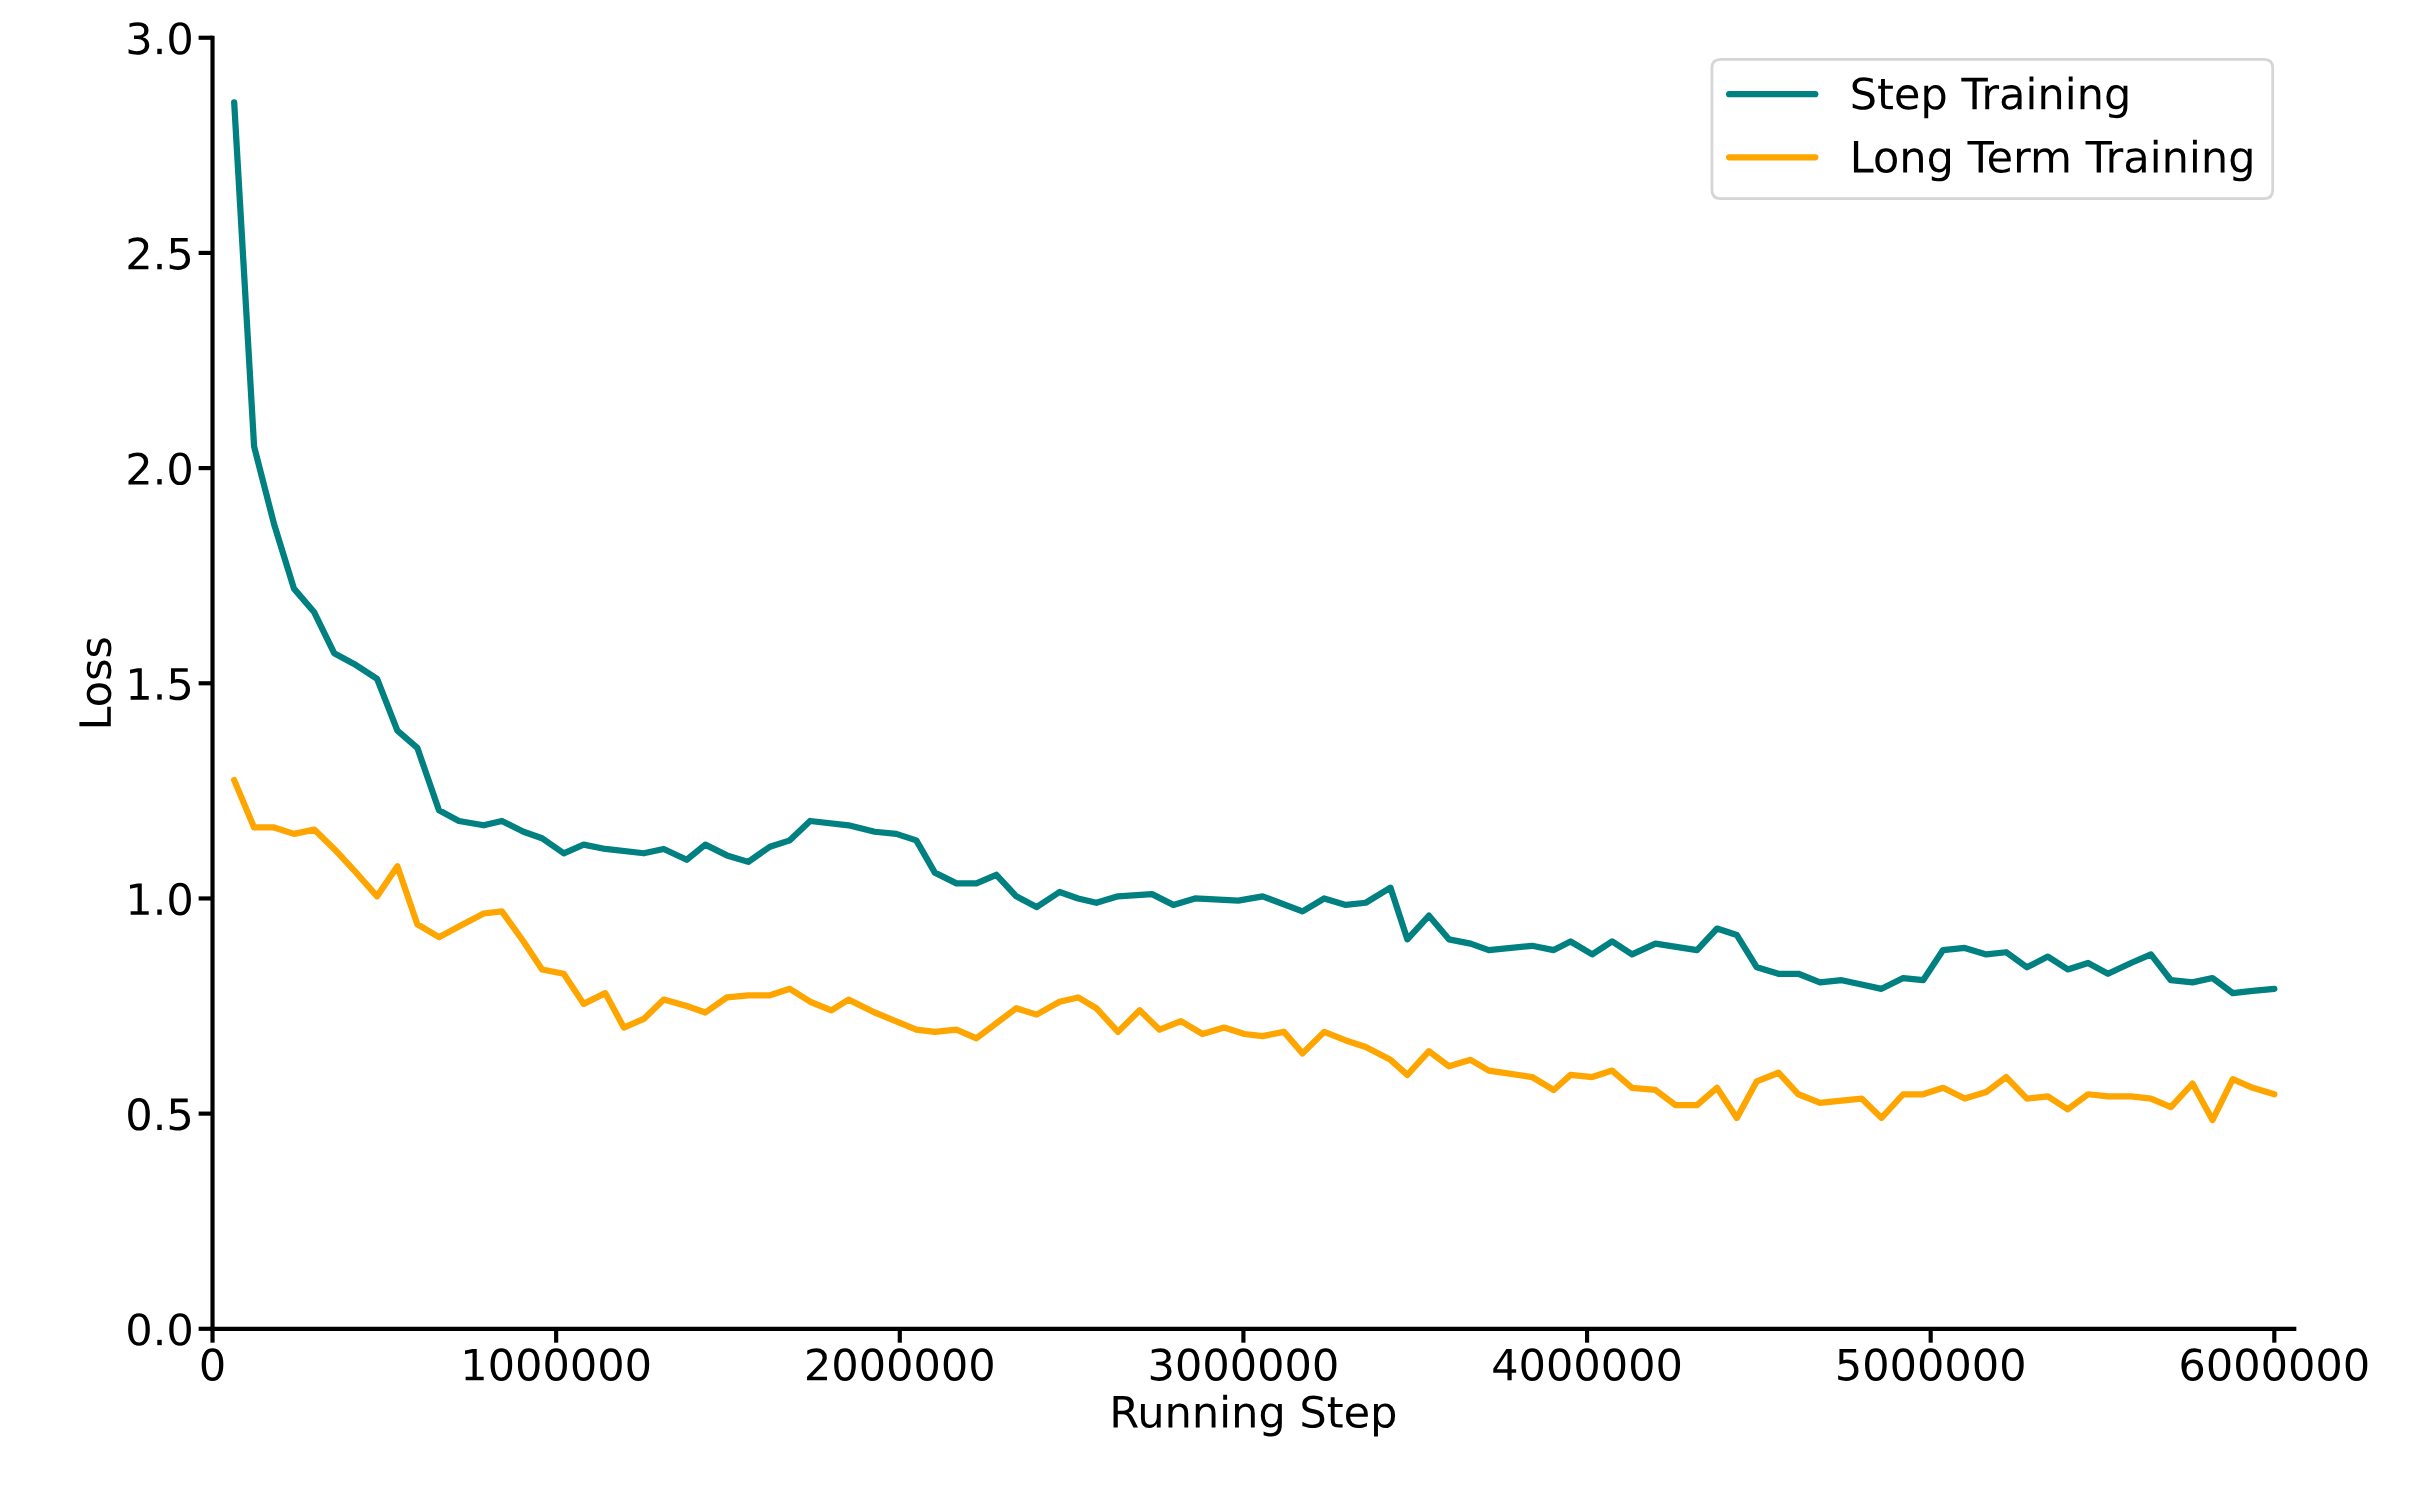  What do you see at coordinates (160, 684) in the screenshot?
I see `y-tick-label: 1.5` at bounding box center [160, 684].